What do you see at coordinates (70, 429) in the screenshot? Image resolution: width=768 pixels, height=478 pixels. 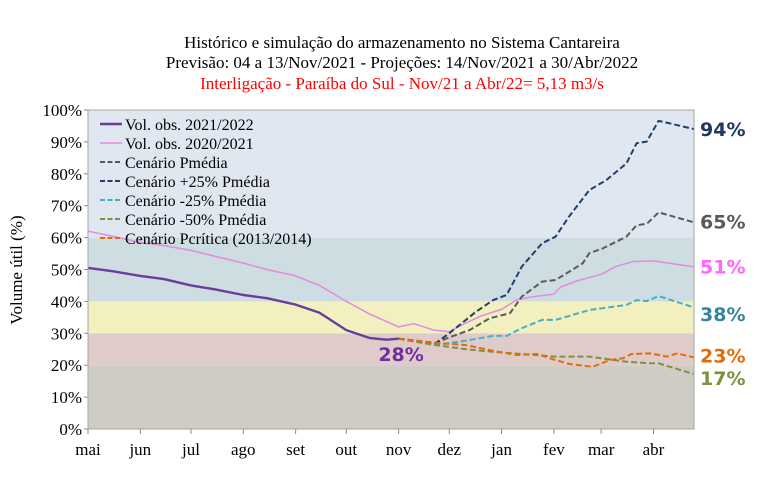 I see `y-tick-label: 0%` at bounding box center [70, 429].